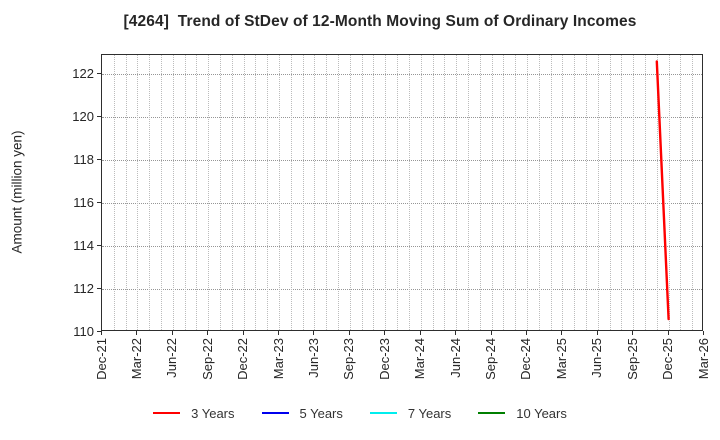 The height and width of the screenshot is (440, 720). What do you see at coordinates (213, 413) in the screenshot?
I see `legend-label: 3 Years` at bounding box center [213, 413].